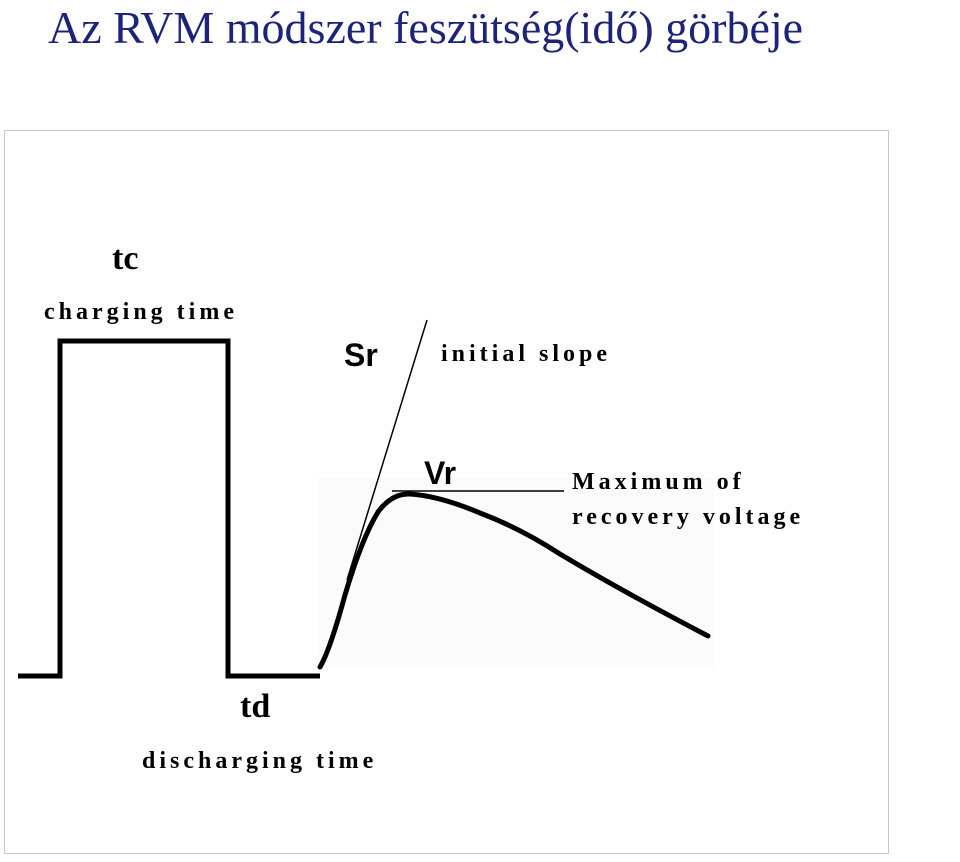  What do you see at coordinates (169, 508) in the screenshot?
I see `charging-pulse` at bounding box center [169, 508].